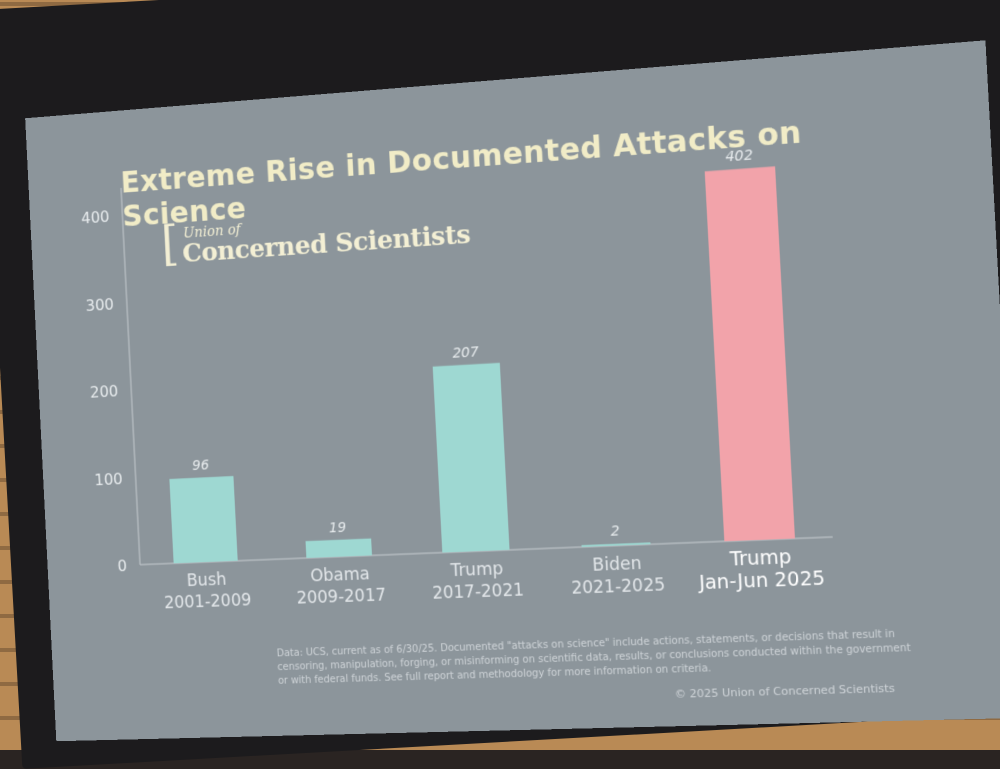  What do you see at coordinates (338, 527) in the screenshot?
I see `data-label: 19` at bounding box center [338, 527].